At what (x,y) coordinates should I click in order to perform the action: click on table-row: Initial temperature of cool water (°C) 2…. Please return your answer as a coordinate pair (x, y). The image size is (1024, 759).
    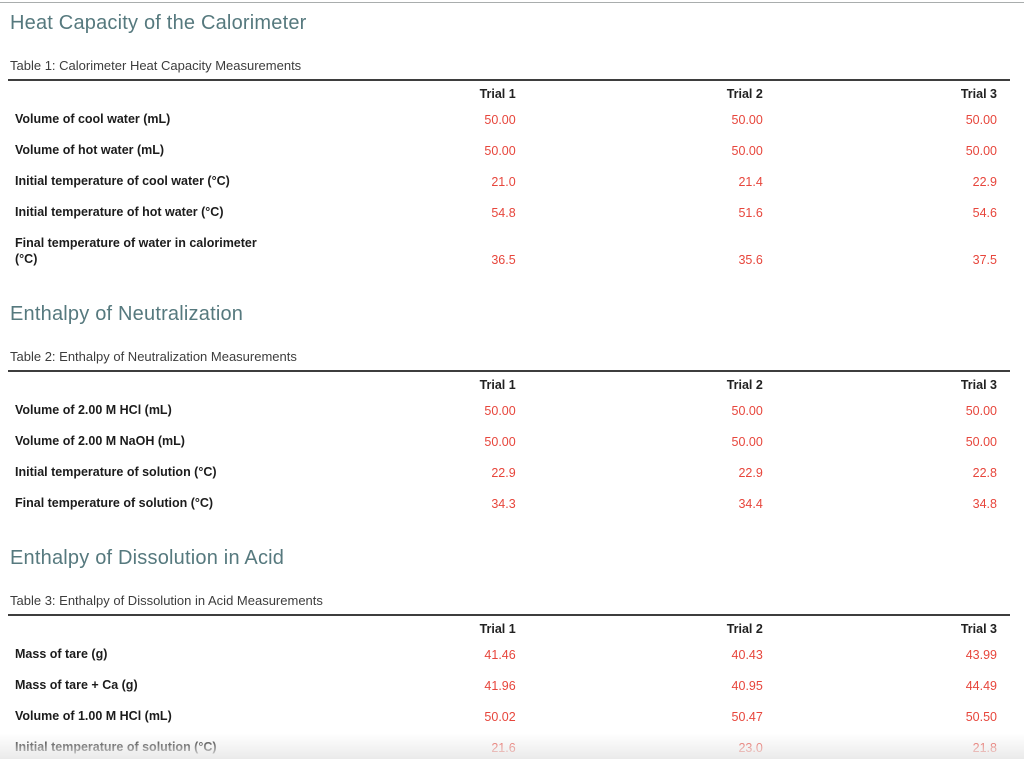
    Looking at the image, I should click on (509, 181).